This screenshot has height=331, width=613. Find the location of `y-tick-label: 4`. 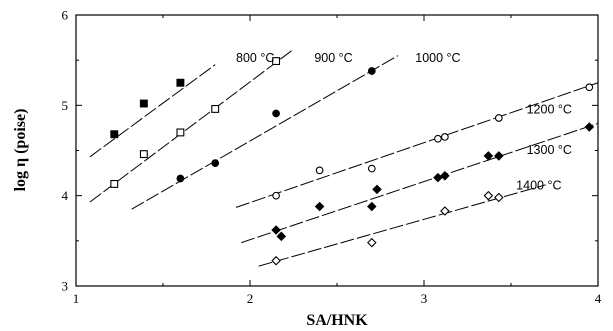

y-tick-label: 4 is located at coordinates (65, 195).